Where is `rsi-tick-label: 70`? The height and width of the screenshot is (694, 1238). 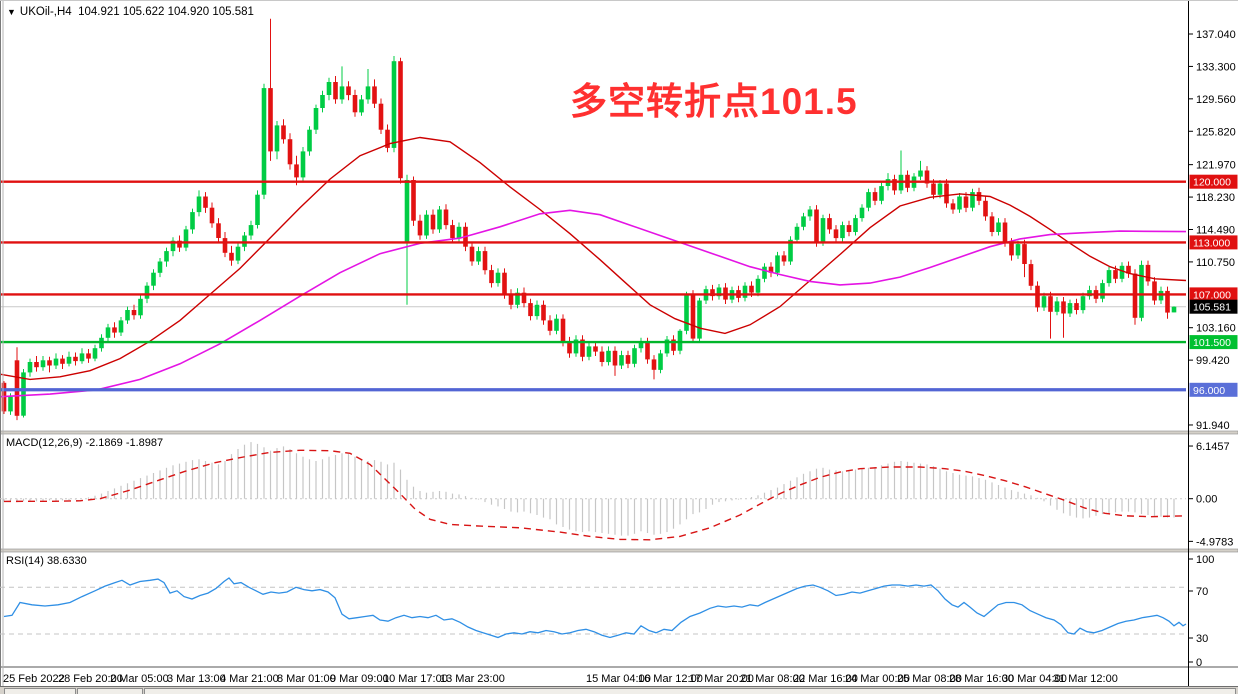 rsi-tick-label: 70 is located at coordinates (1202, 592).